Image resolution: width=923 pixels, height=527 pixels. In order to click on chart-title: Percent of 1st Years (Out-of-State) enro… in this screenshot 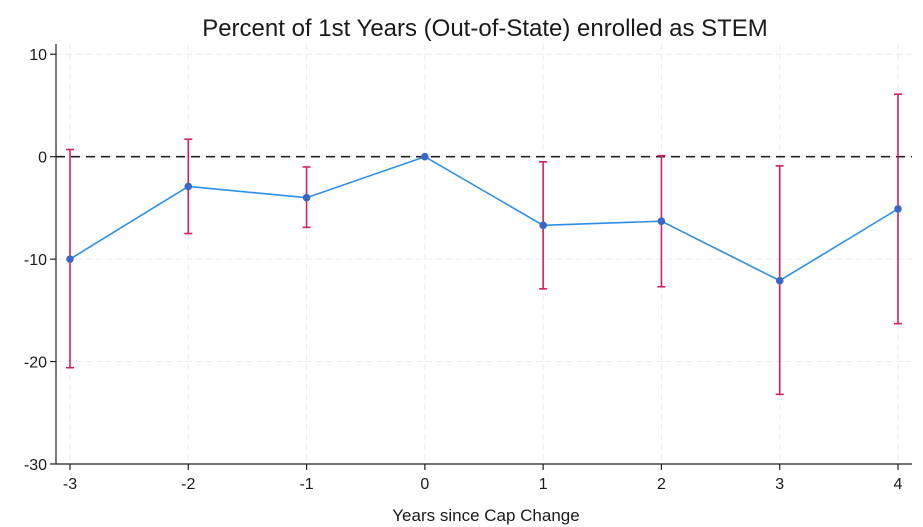, I will do `click(485, 28)`.